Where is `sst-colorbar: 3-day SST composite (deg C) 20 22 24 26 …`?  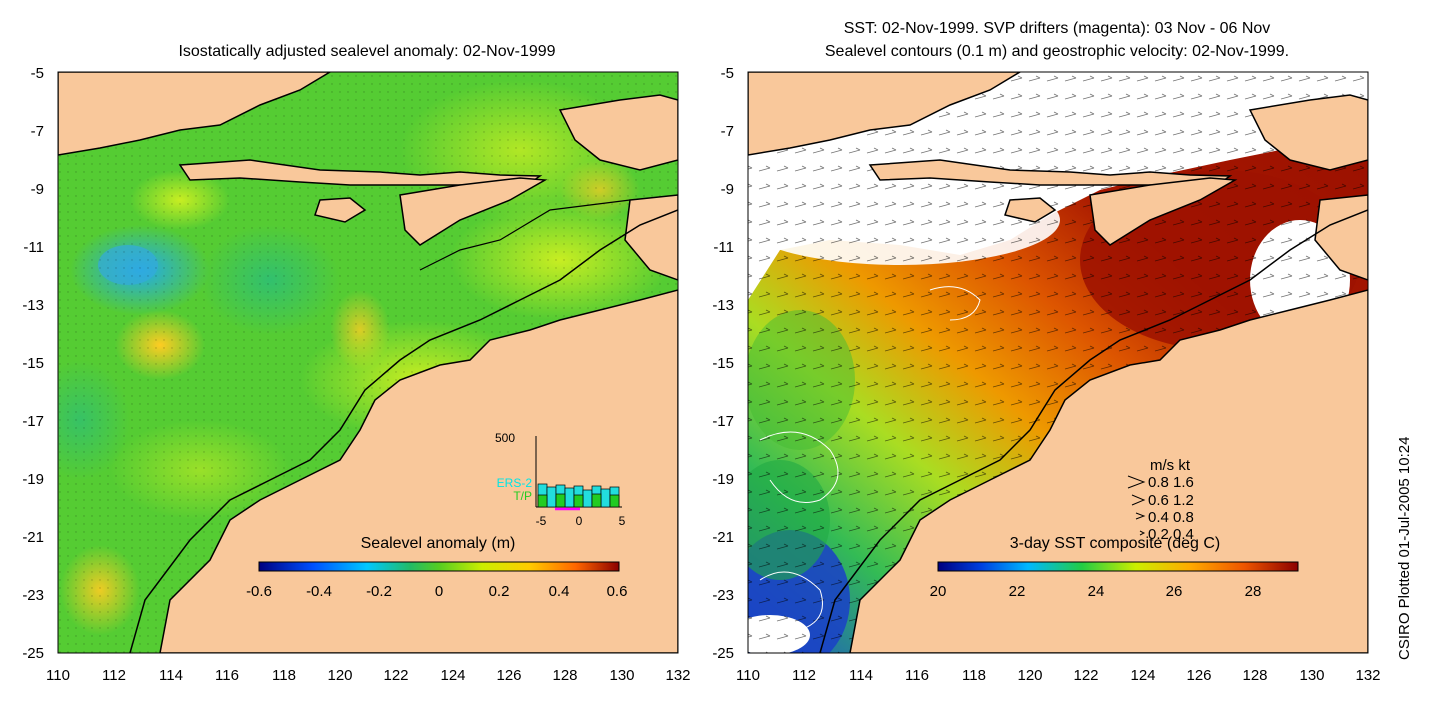
sst-colorbar: 3-day SST composite (deg C) 20 22 24 26 … is located at coordinates (1114, 567).